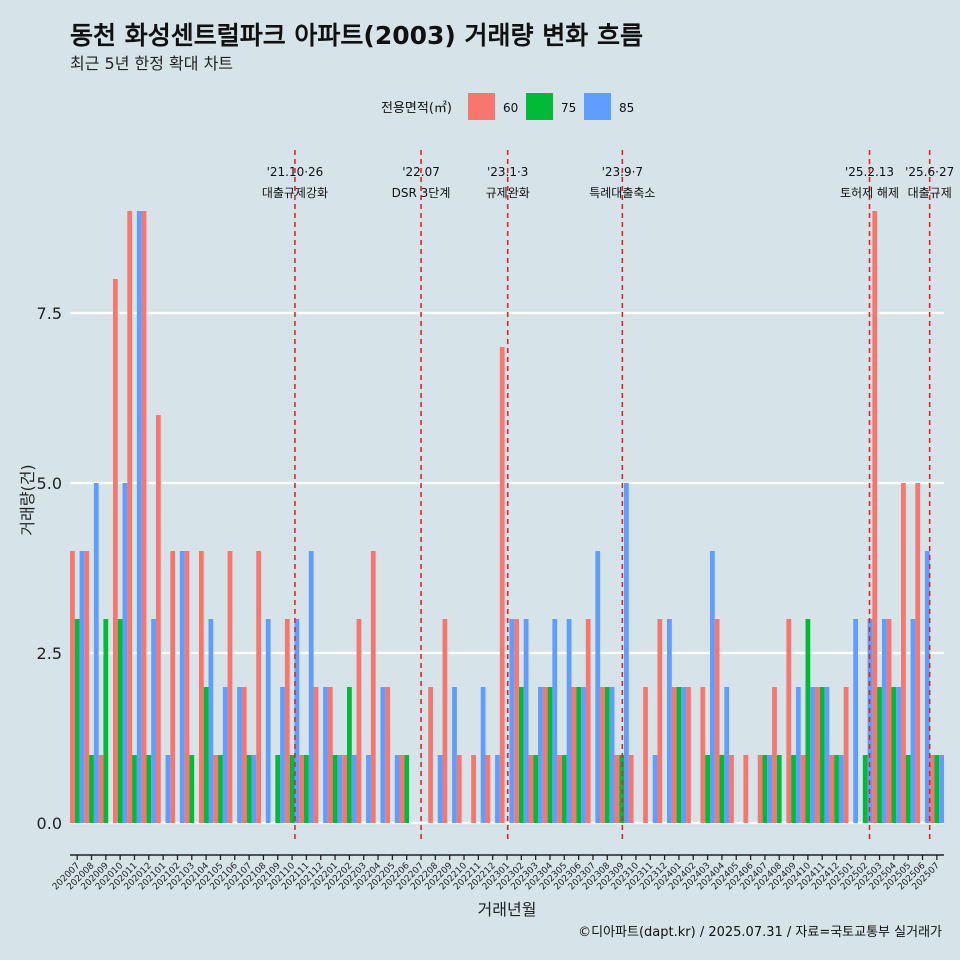  Describe the element at coordinates (869, 193) in the screenshot. I see `event-text-label: 토허제 해제` at that location.